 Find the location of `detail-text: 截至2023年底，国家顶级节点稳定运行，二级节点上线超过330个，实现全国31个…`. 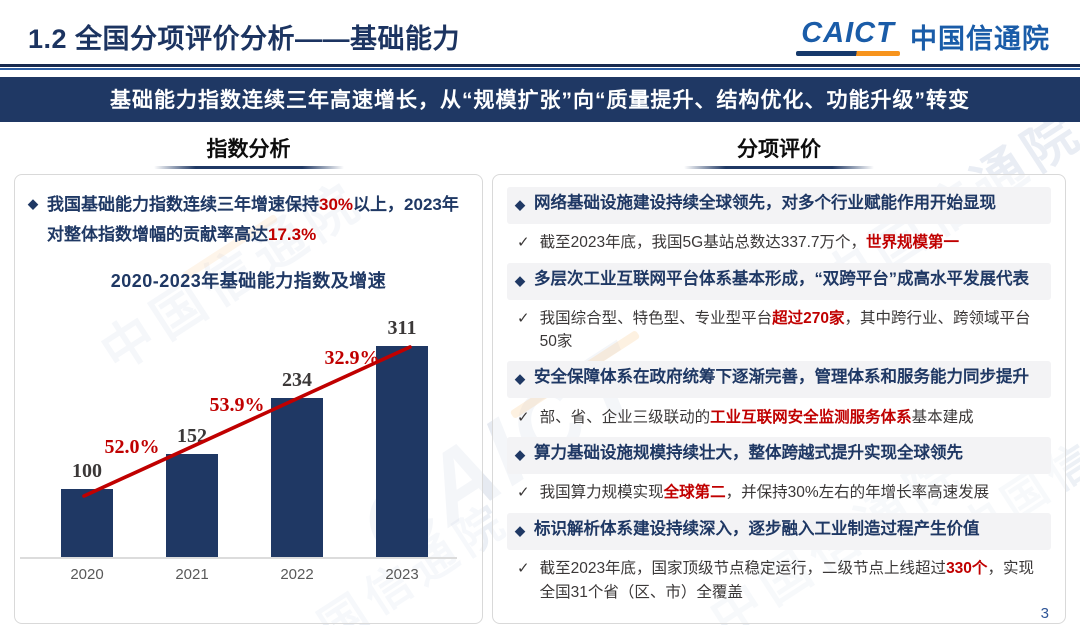

detail-text: 截至2023年底，国家顶级节点稳定运行，二级节点上线超过330个，实现全国31个… is located at coordinates (786, 580).